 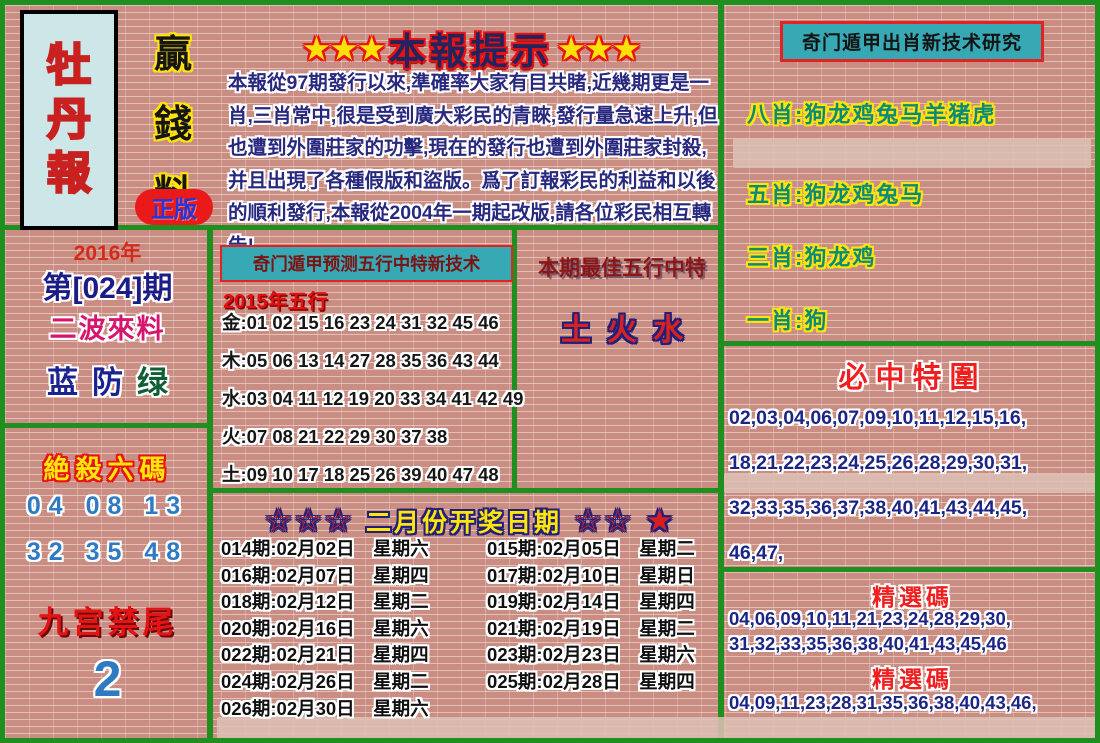 What do you see at coordinates (622, 268) in the screenshot?
I see `best-wuxing-header: 本期最佳五行中特` at bounding box center [622, 268].